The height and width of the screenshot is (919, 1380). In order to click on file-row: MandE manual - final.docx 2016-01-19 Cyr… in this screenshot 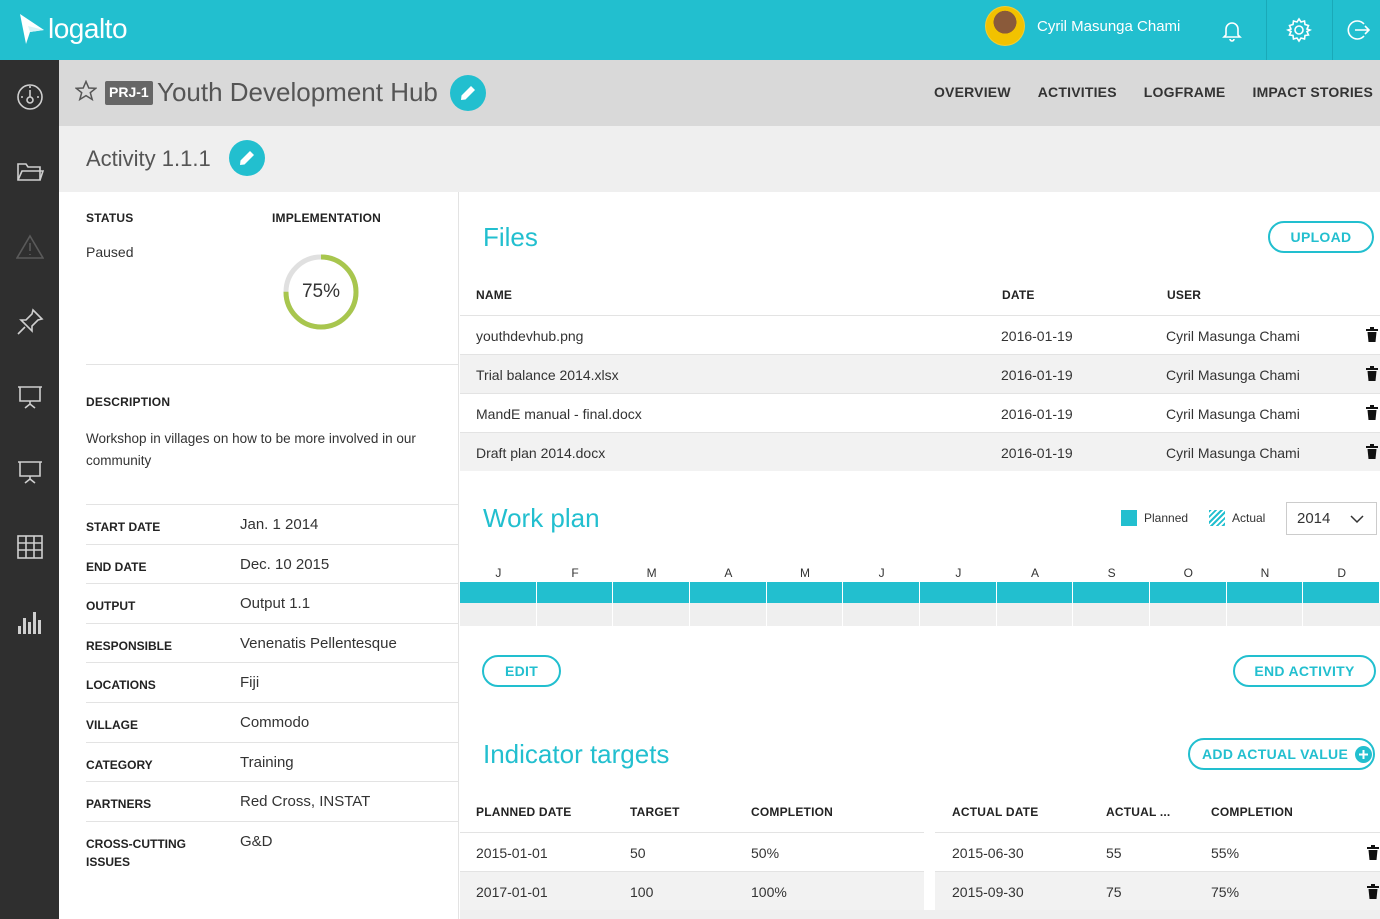, I will do `click(920, 412)`.